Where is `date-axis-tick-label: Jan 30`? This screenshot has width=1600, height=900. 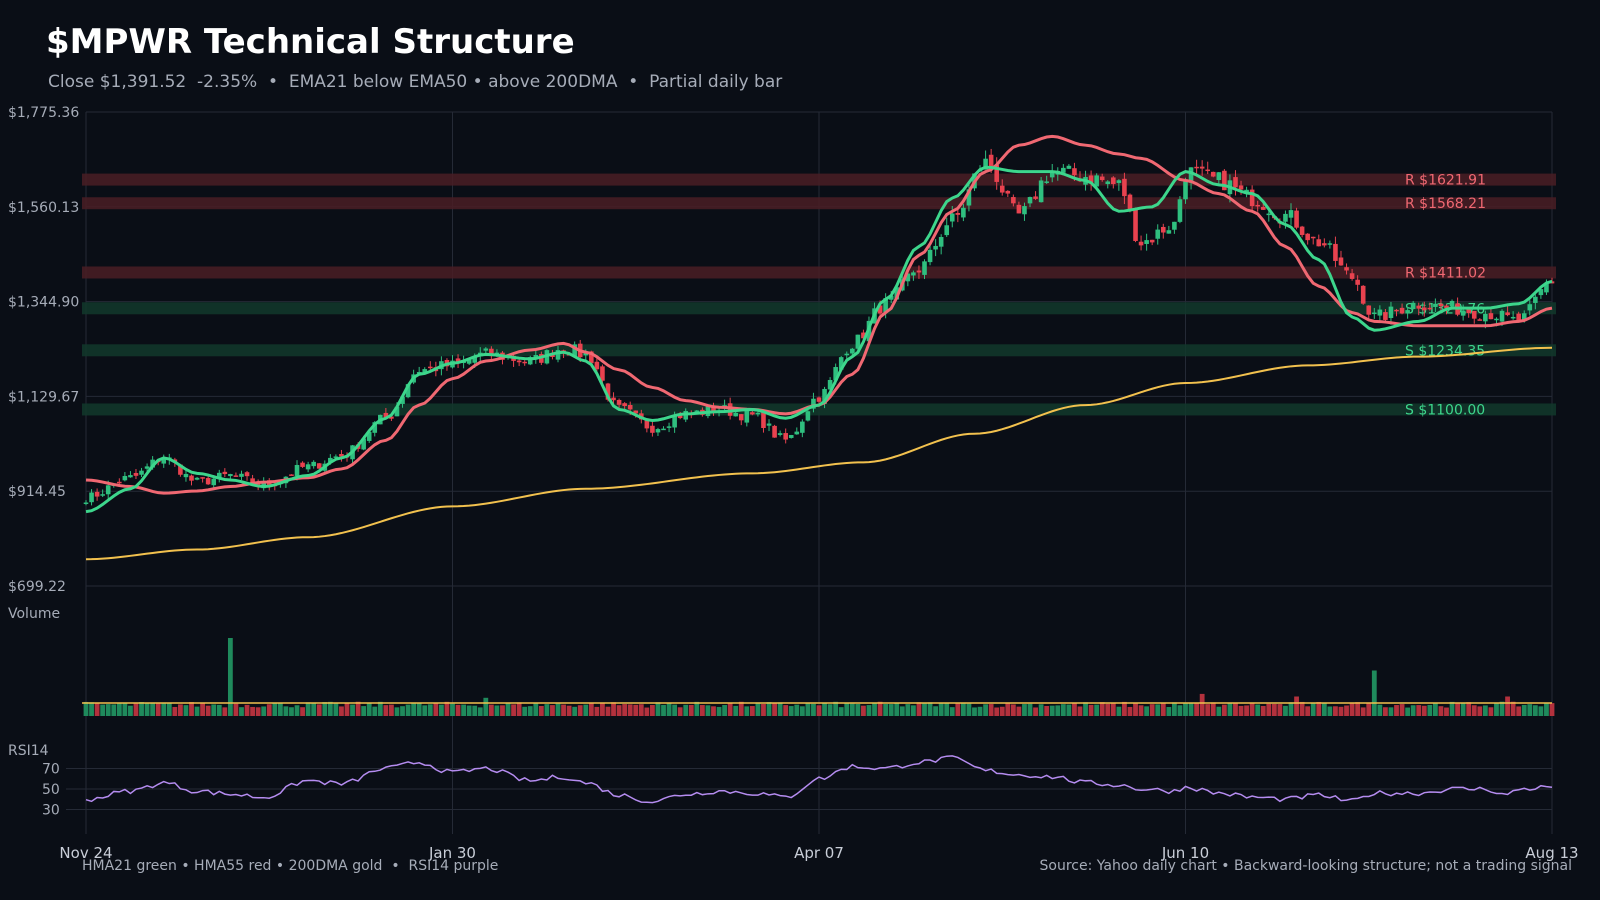
date-axis-tick-label: Jan 30 is located at coordinates (452, 853).